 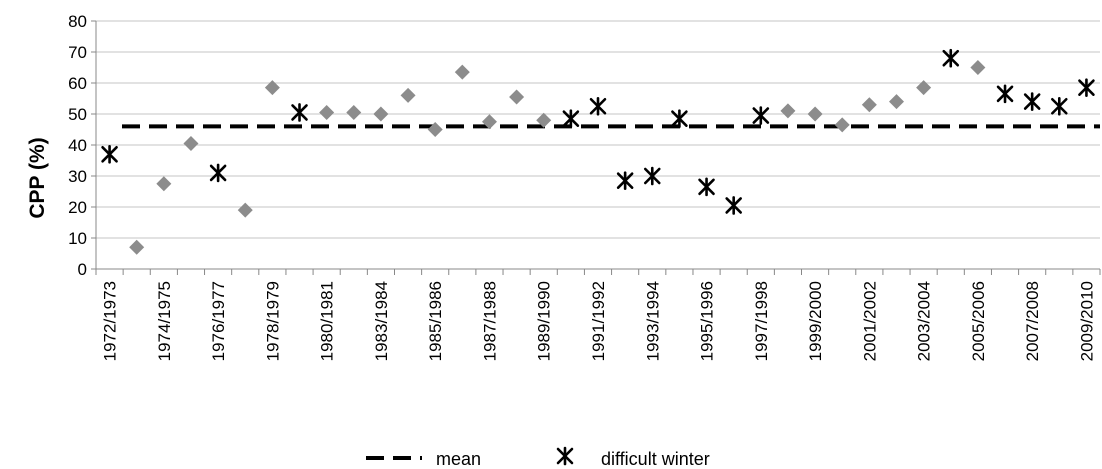 I want to click on x-tick-label: 1980/1981, so click(x=327, y=321).